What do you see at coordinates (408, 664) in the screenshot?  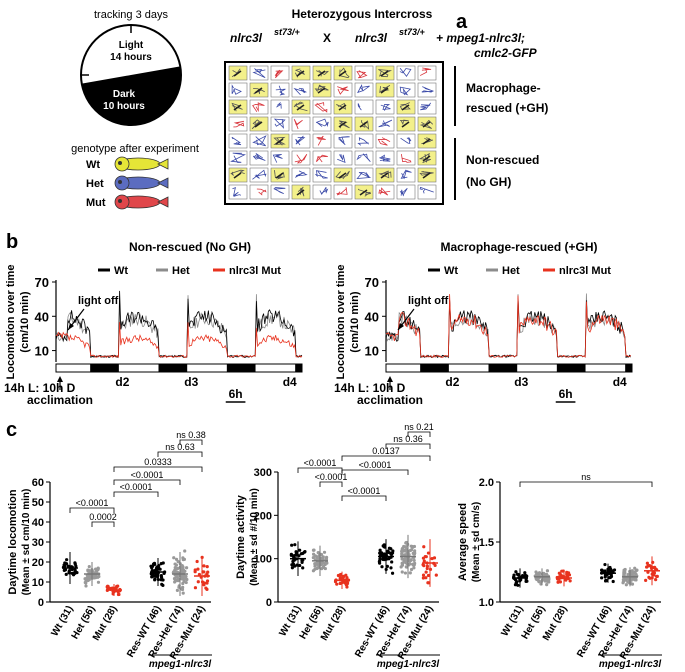 I see `group-label: mpeg1-nlrc3l` at bounding box center [408, 664].